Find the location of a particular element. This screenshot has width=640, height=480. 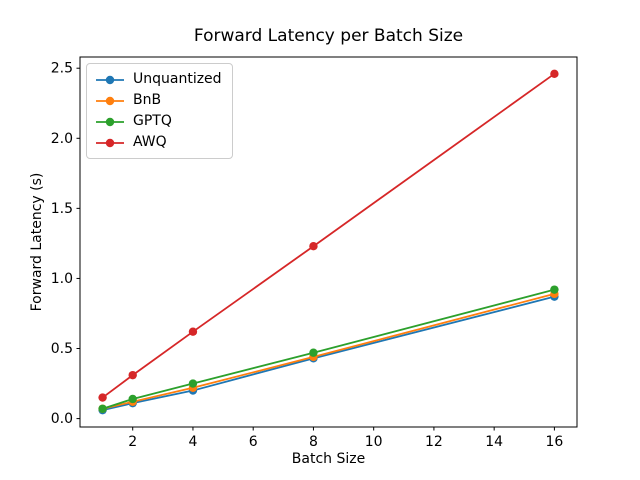

legend-label: GPTQ is located at coordinates (152, 121).